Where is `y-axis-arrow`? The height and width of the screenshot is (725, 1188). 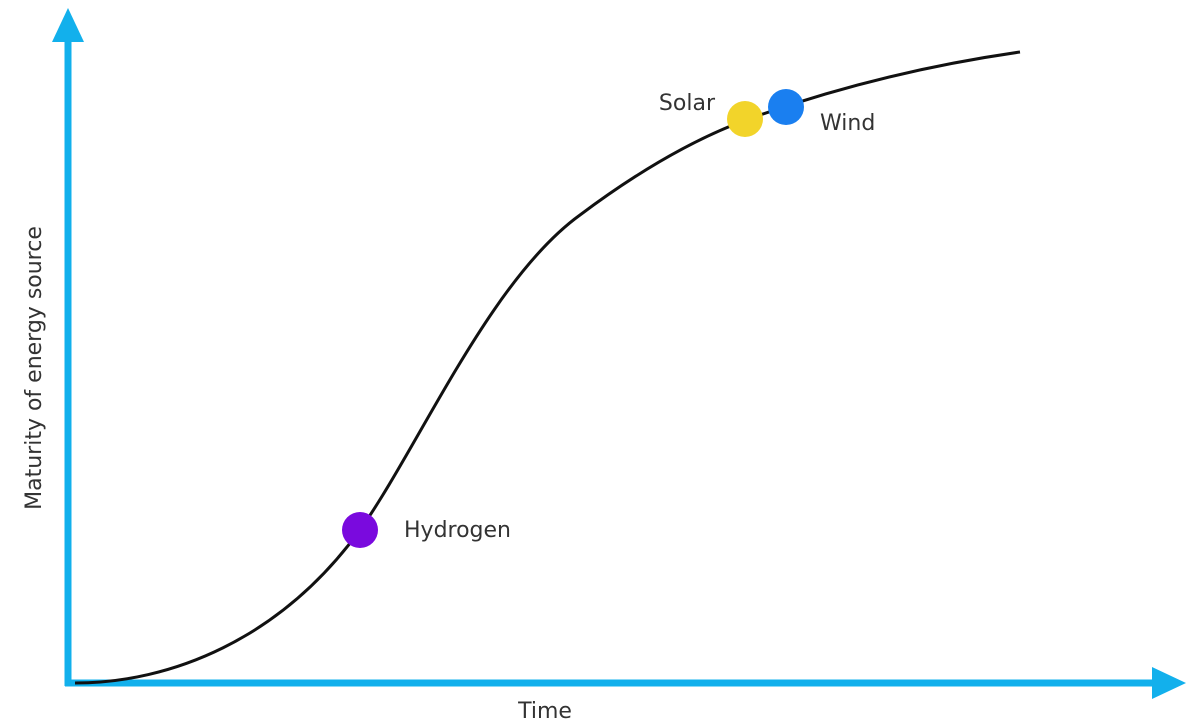
y-axis-arrow is located at coordinates (68, 25).